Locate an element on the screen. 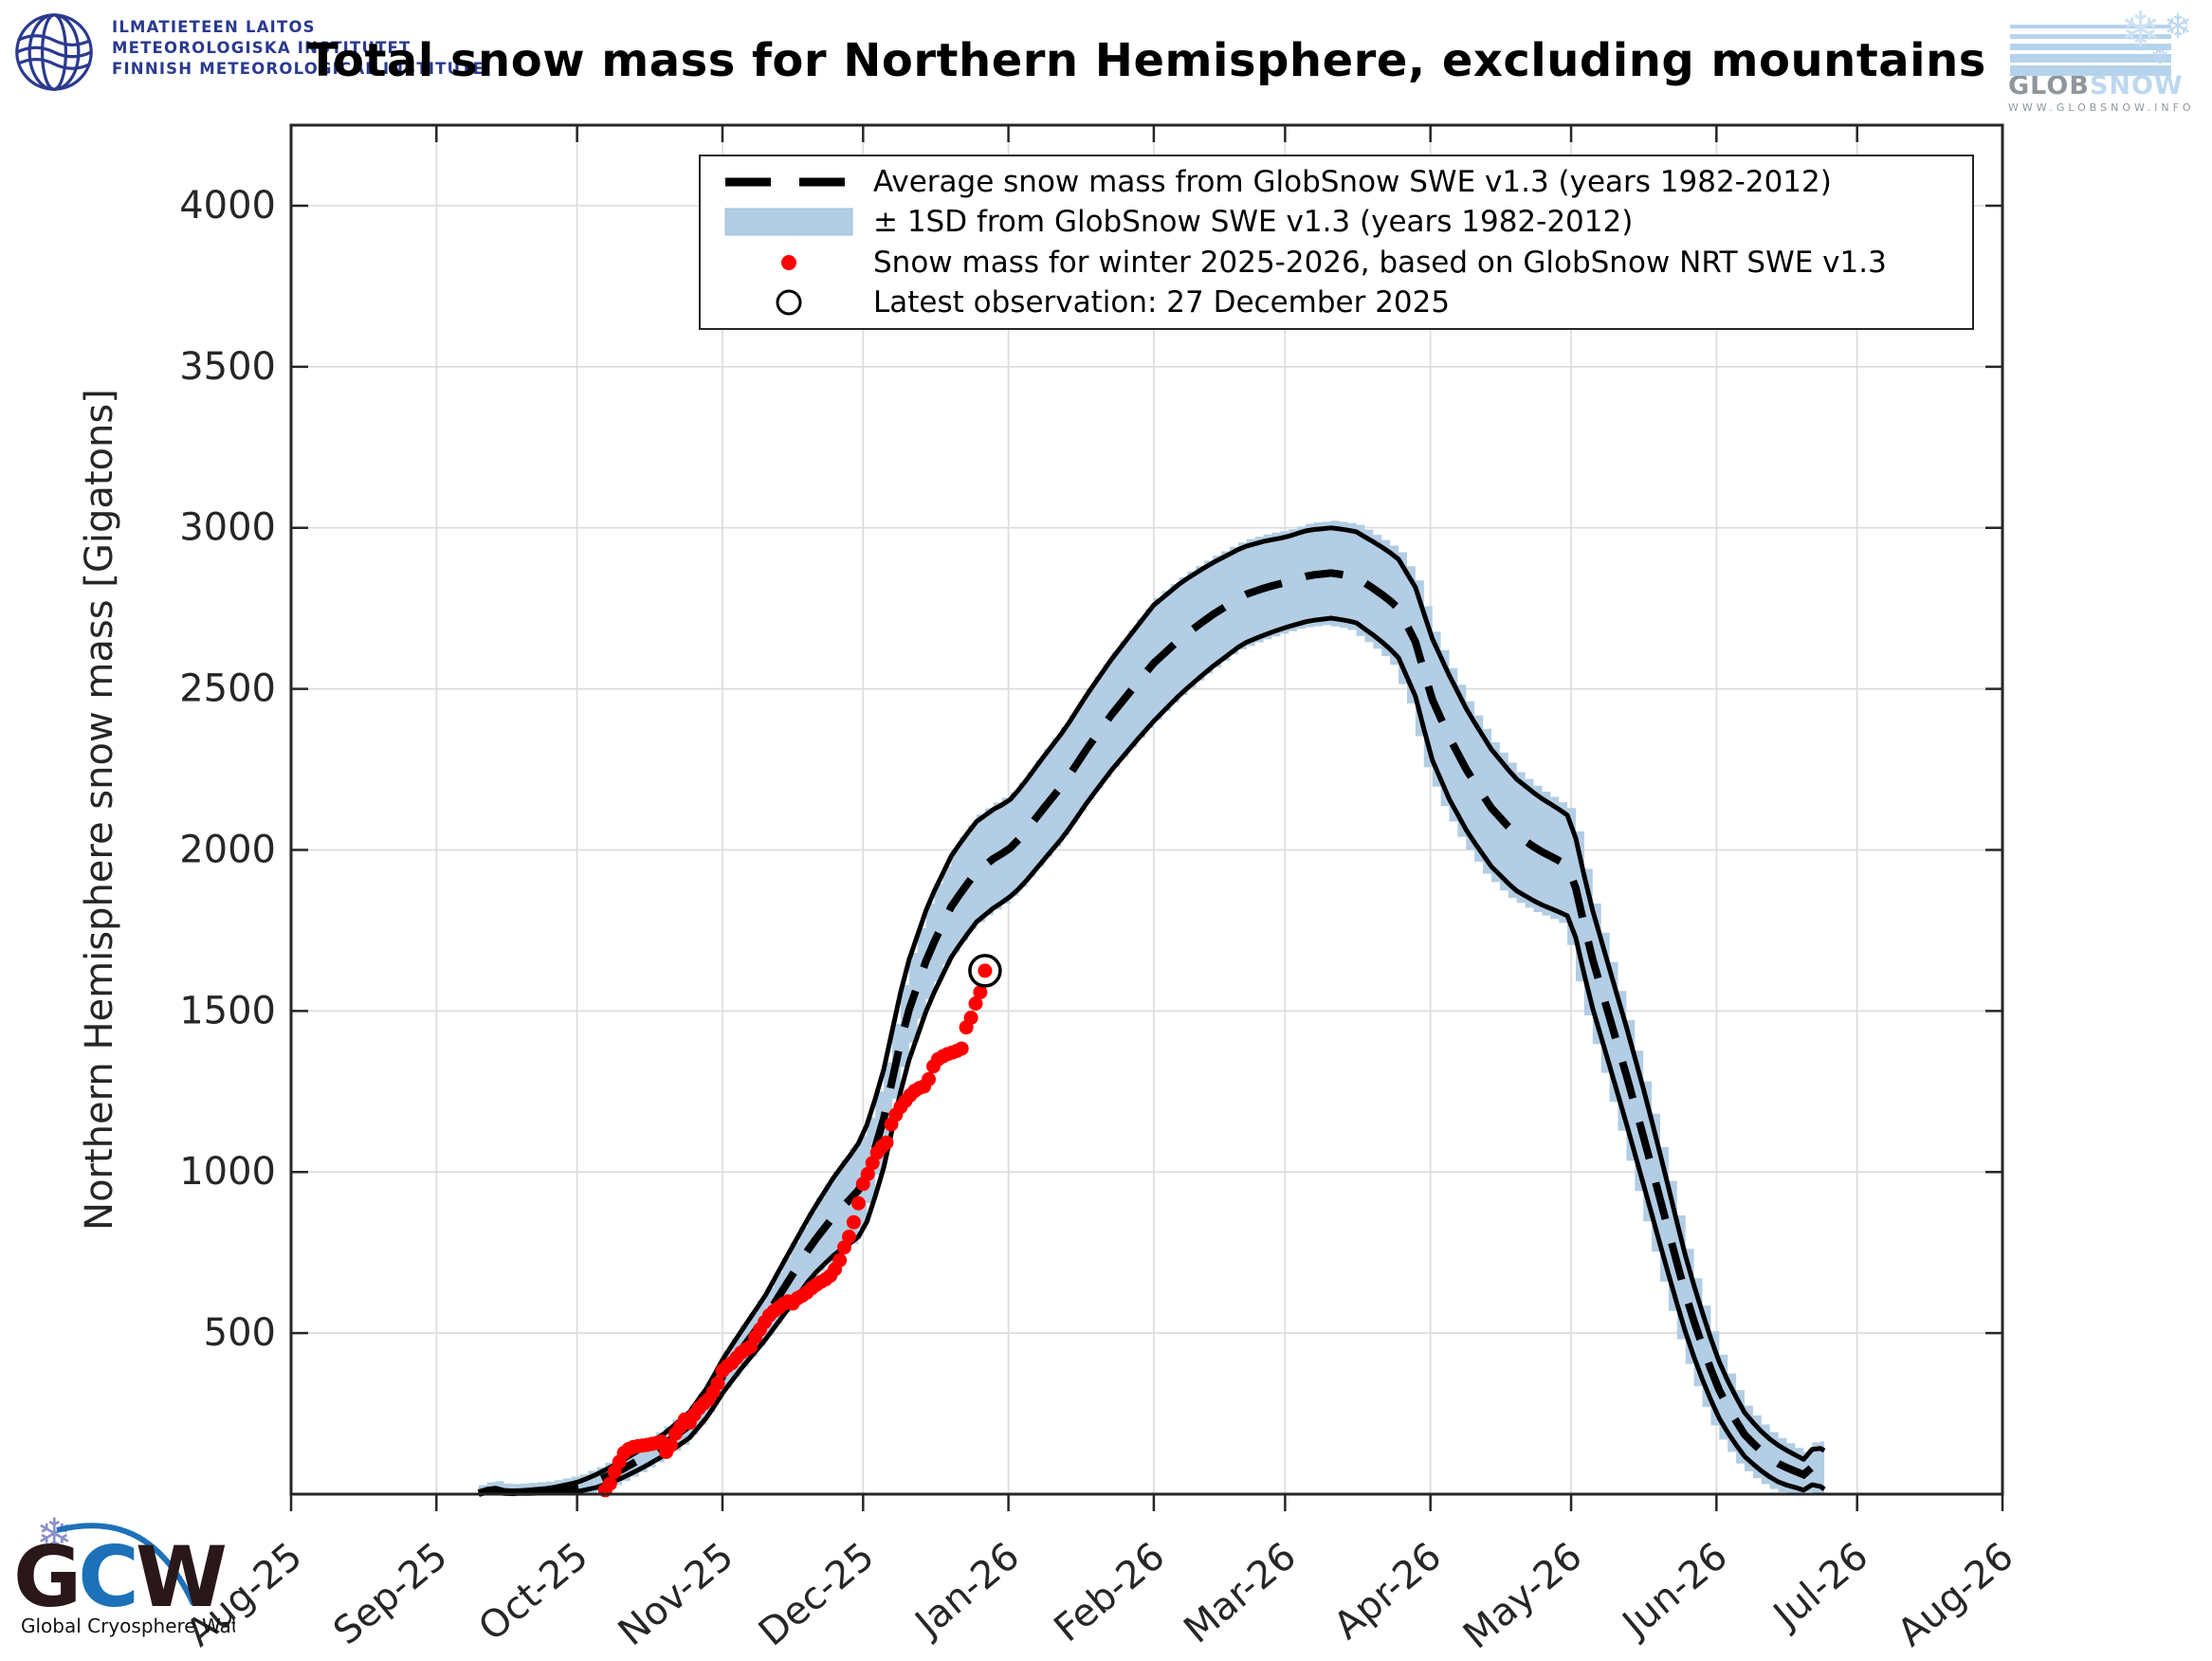  gcw-snowflake-icon: ❄ is located at coordinates (54, 1534).